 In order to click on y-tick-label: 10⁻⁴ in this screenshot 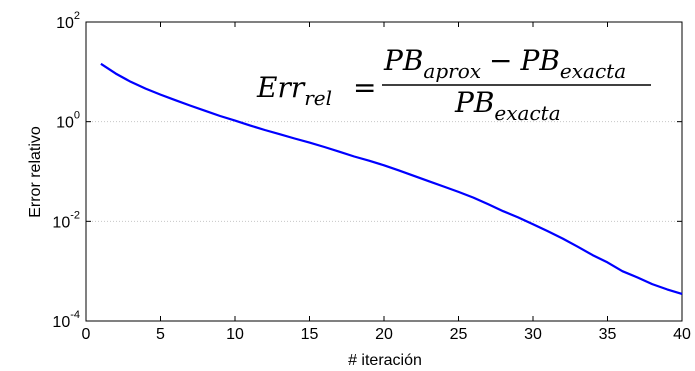, I will do `click(66, 320)`.